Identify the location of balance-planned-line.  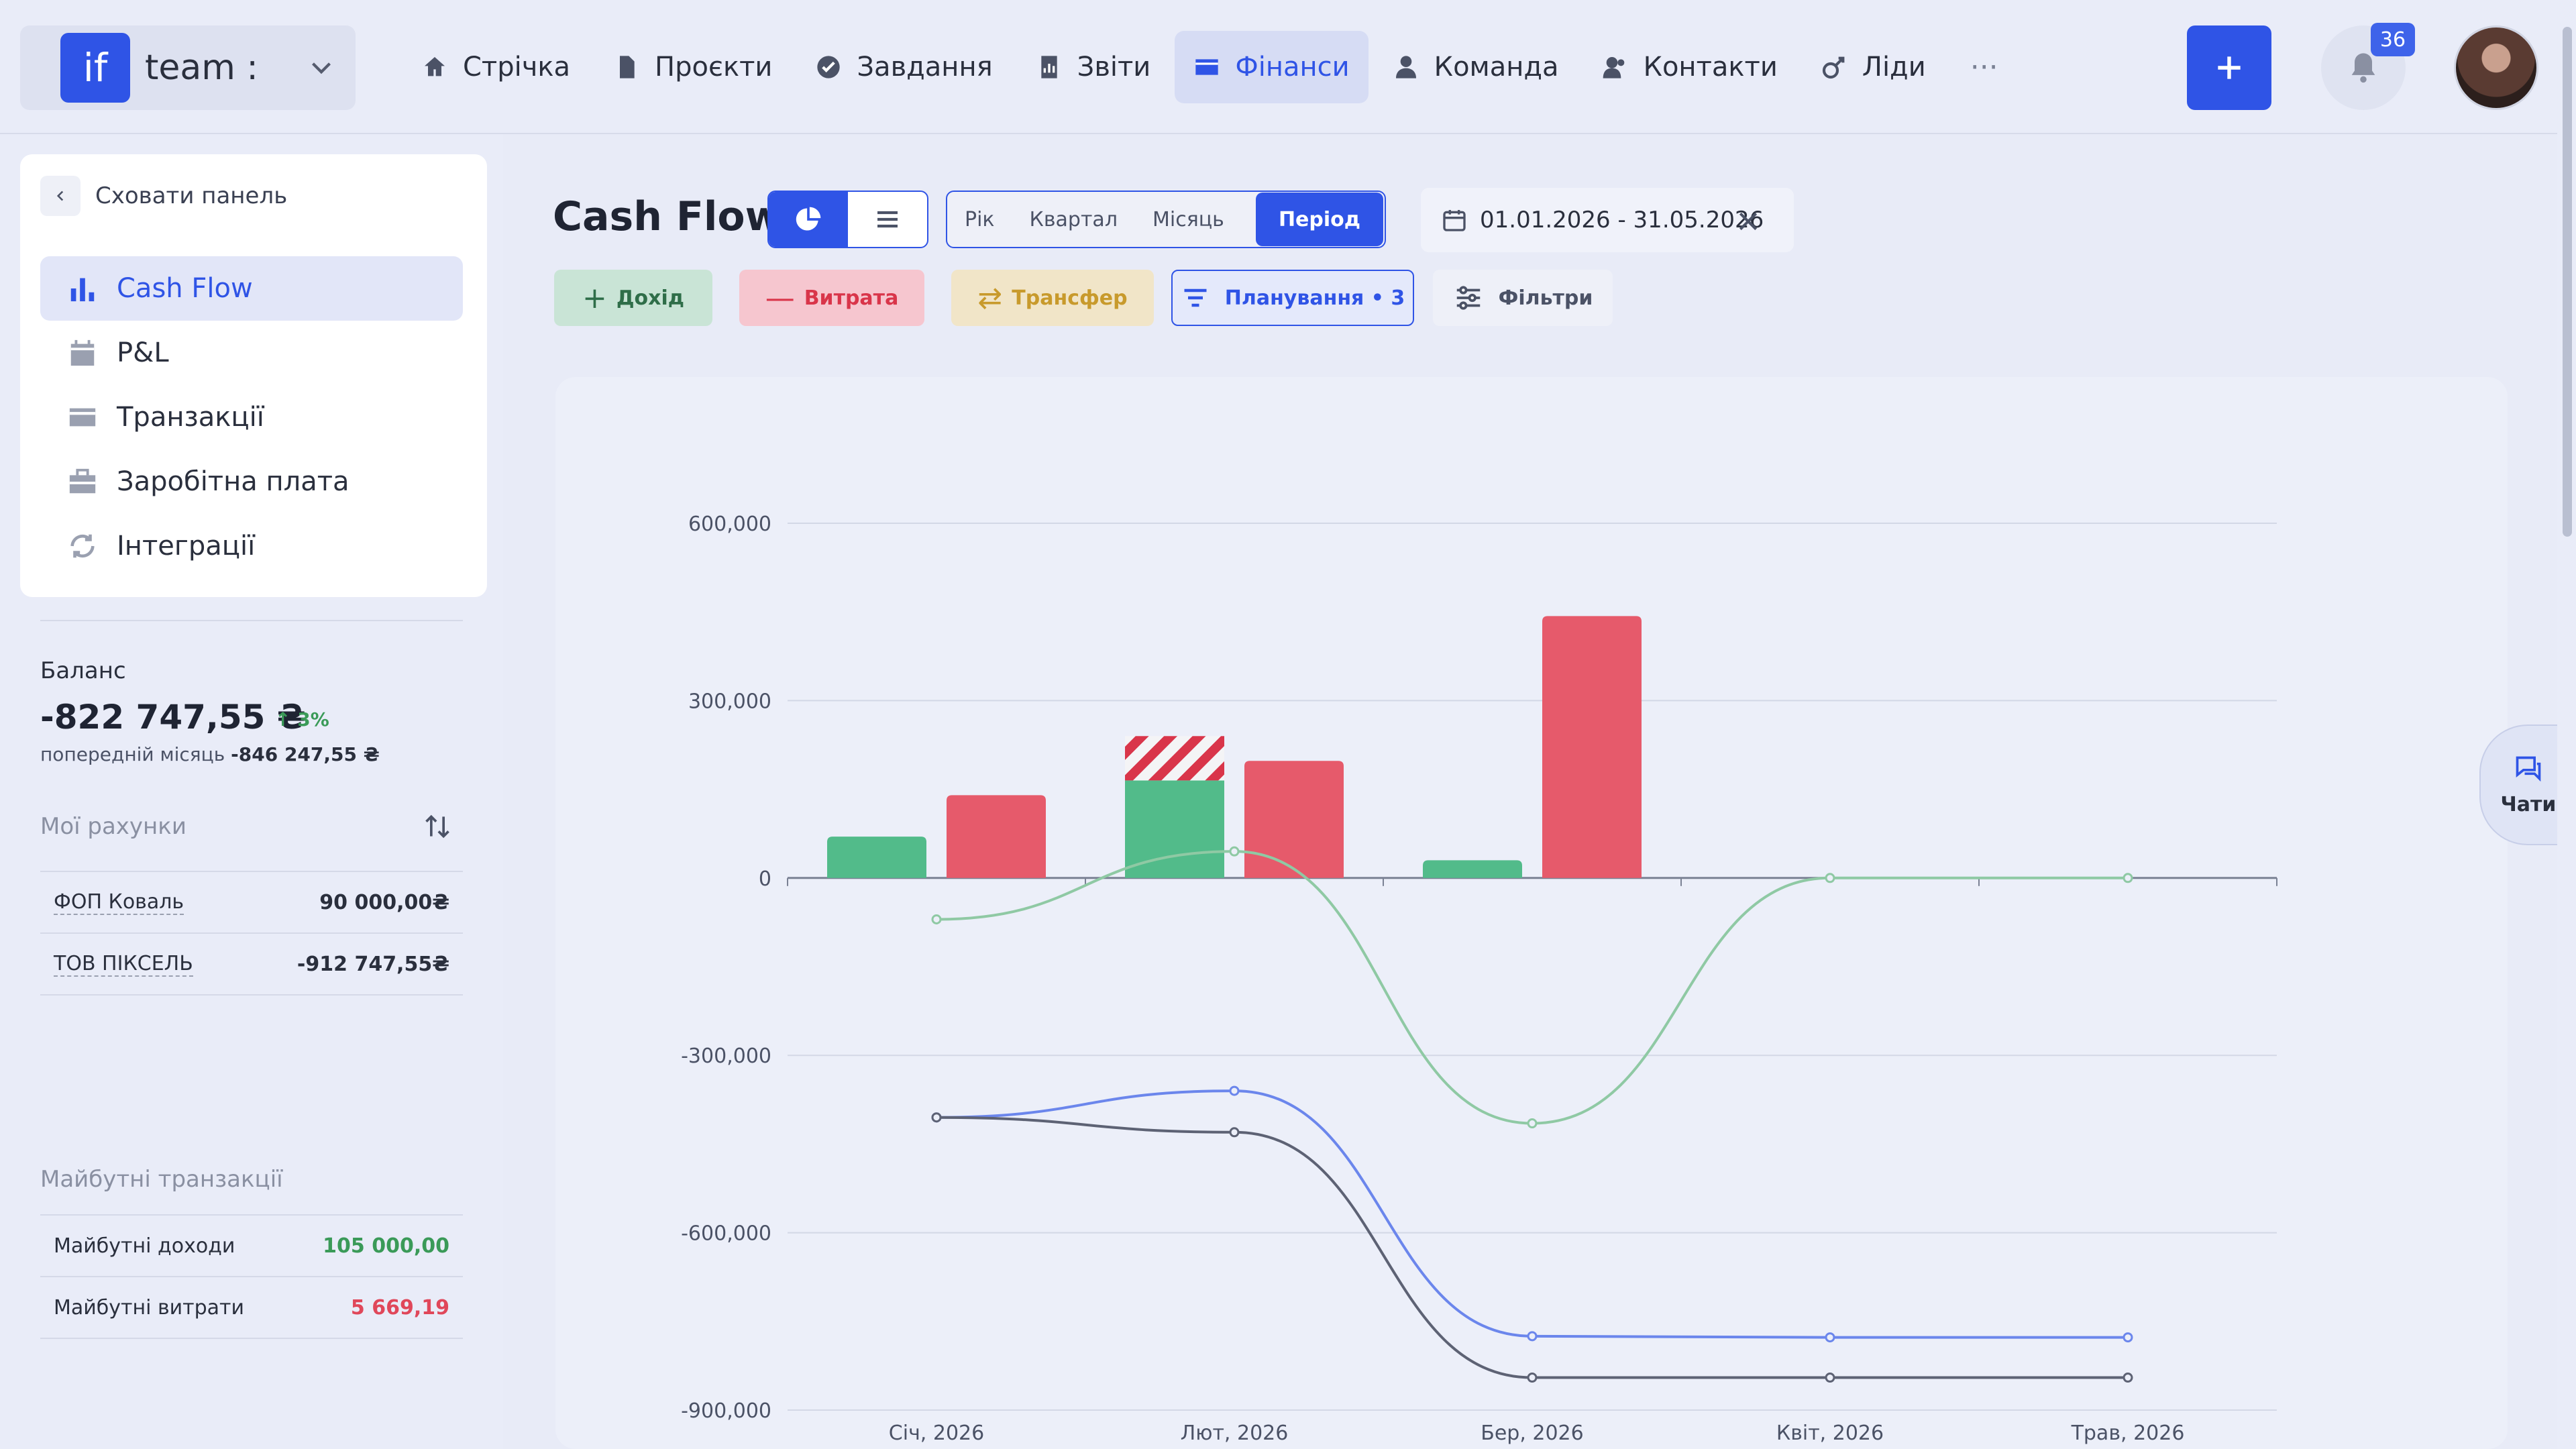
(1532, 1214).